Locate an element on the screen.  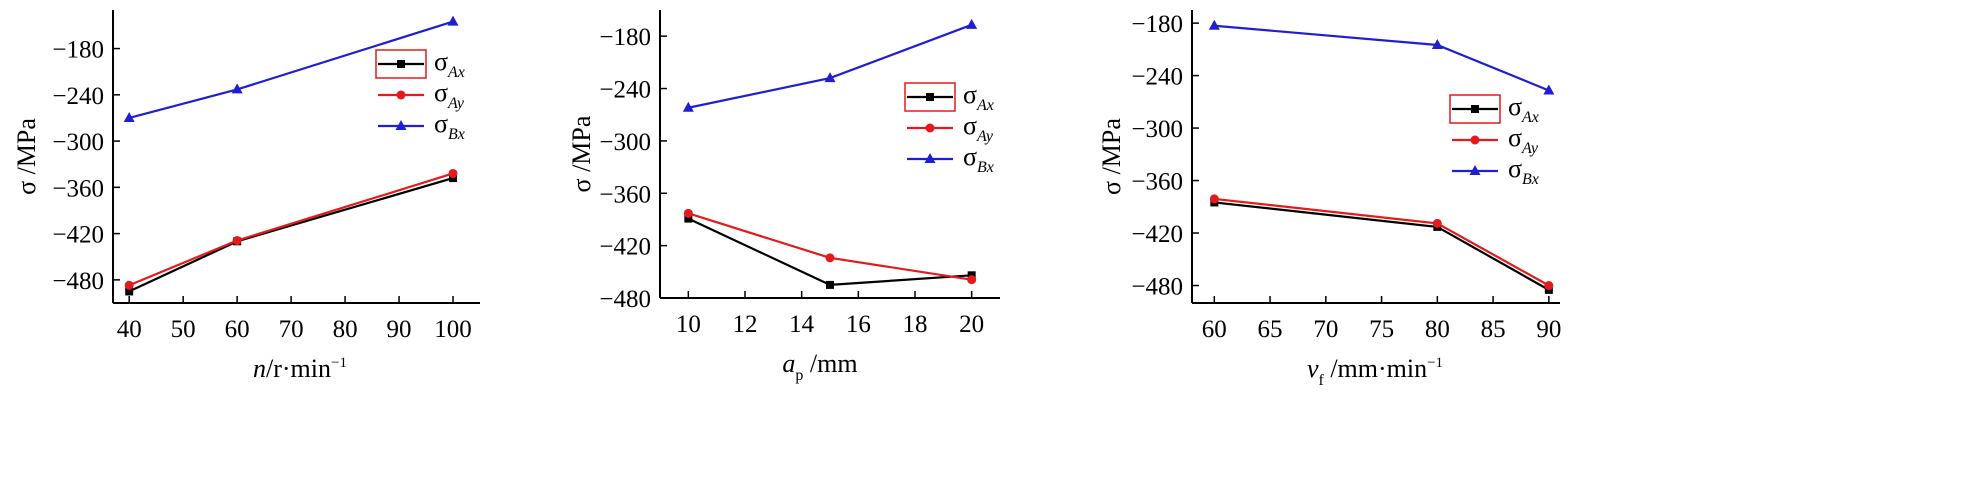
x-tick-label: 85 is located at coordinates (1493, 329).